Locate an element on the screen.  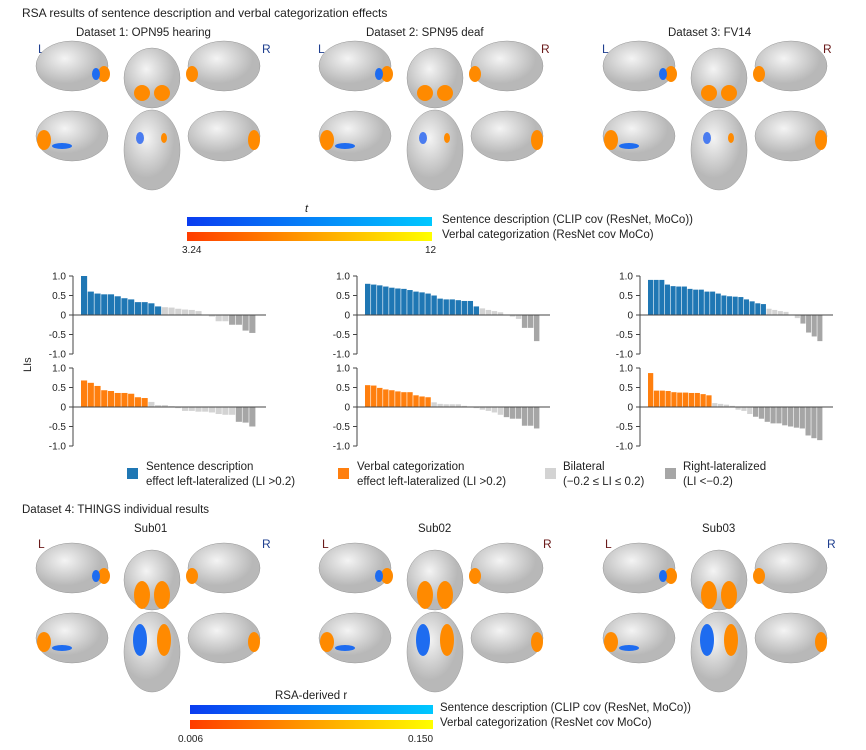
y-axis-label: LIs is located at coordinates (28, 364).